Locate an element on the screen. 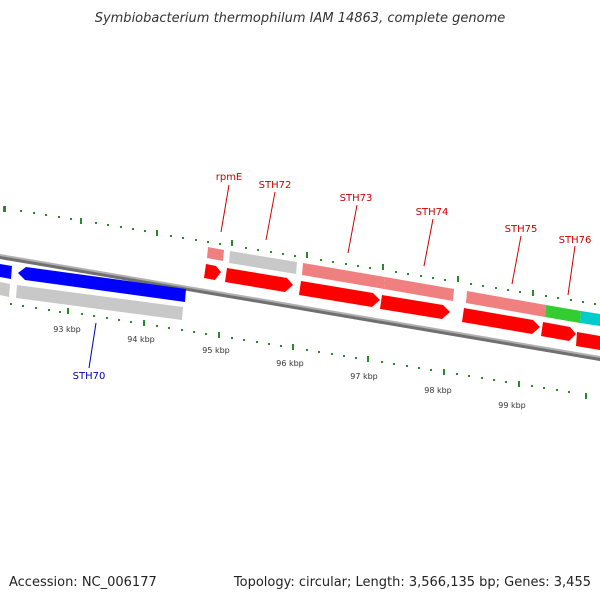 This screenshot has width=600, height=600. gene-label-rpme: rpmE is located at coordinates (229, 177).